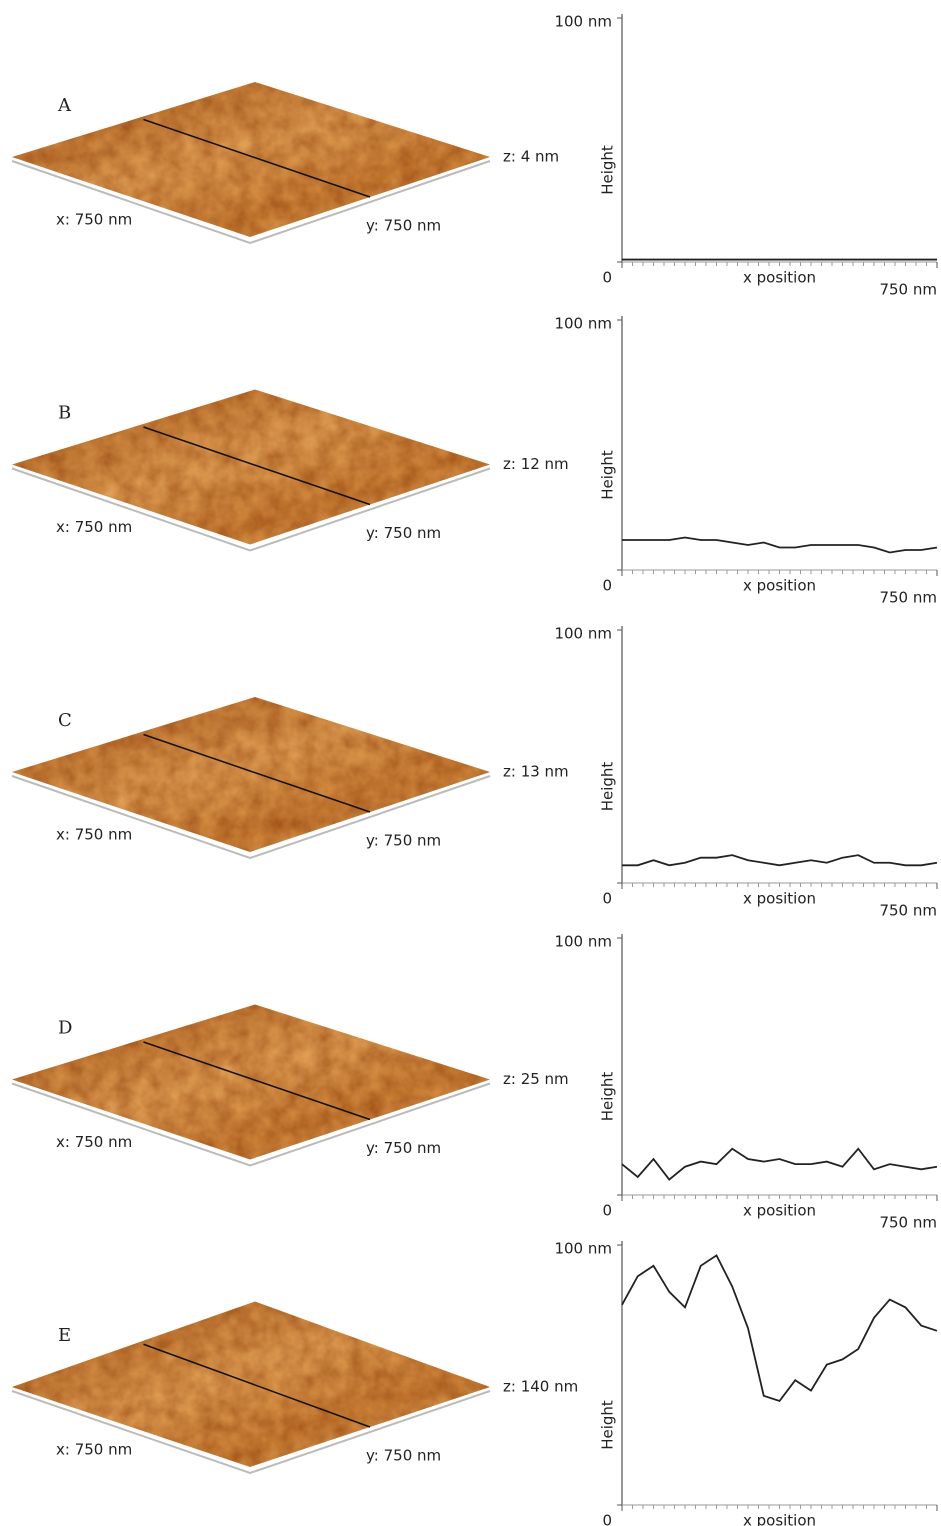  I want to click on image-z-label: z: 13 nm, so click(536, 772).